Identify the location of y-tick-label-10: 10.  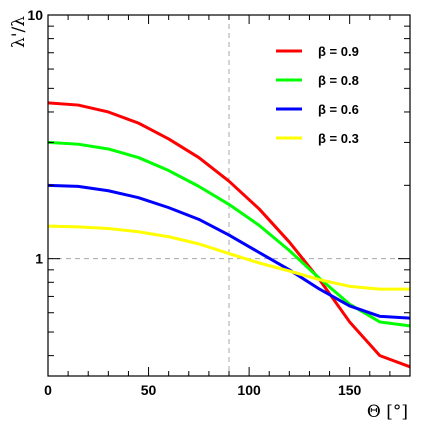
(35, 15).